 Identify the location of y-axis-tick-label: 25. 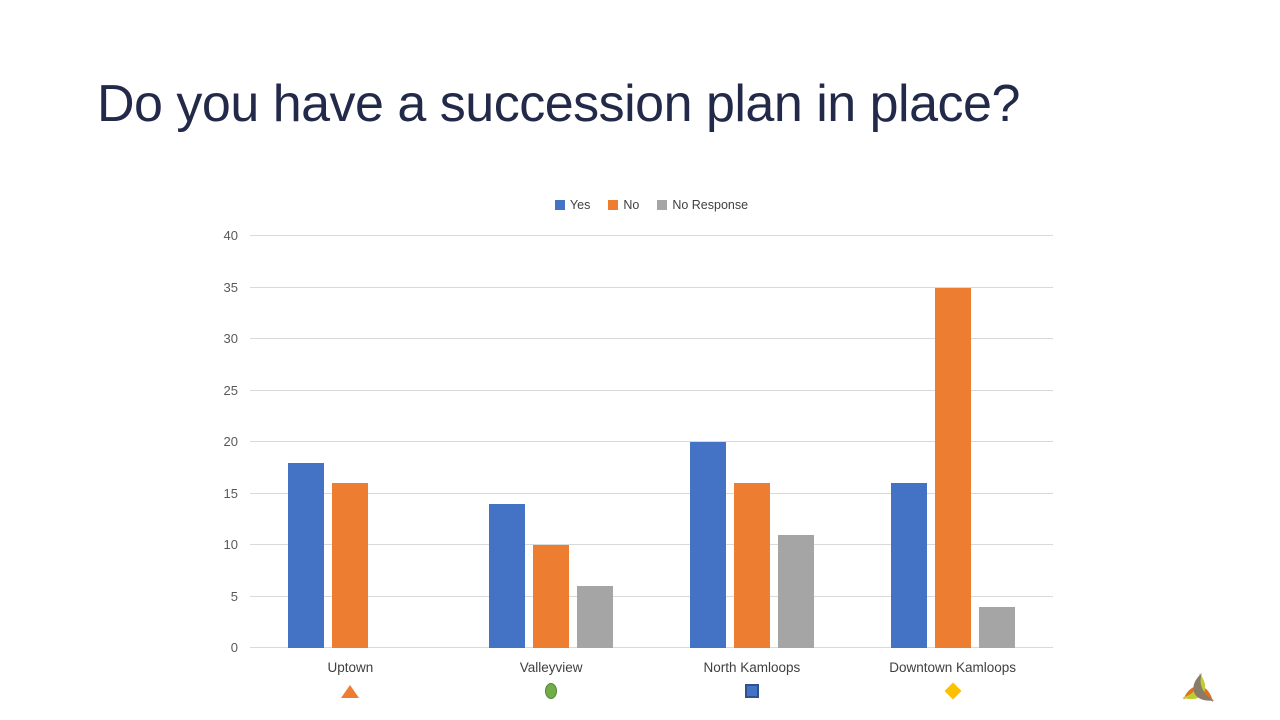
(230, 390).